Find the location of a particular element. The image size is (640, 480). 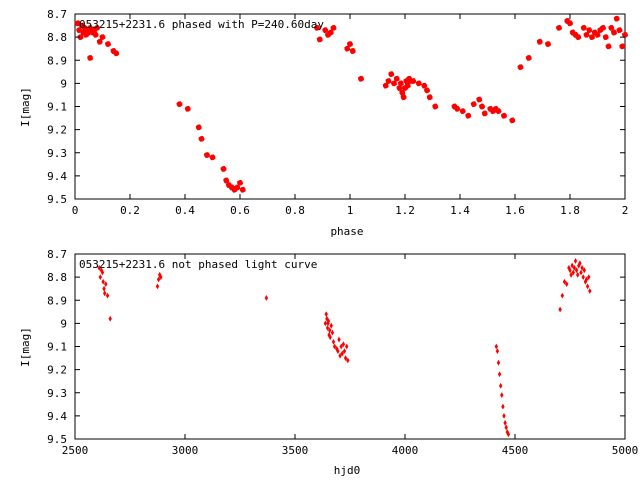

unphased-chart-title: 053215+2231.6 not phased light curve is located at coordinates (198, 264).